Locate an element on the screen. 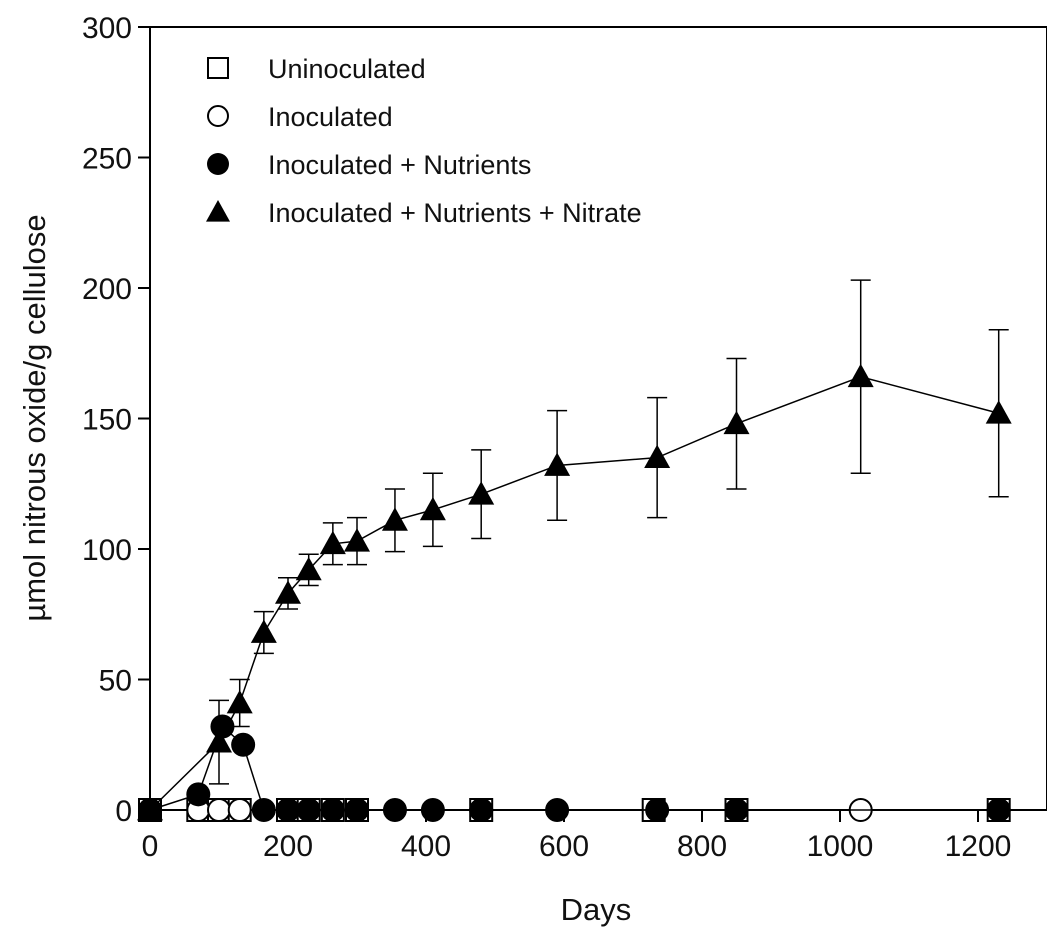 The width and height of the screenshot is (1047, 936). y-tick-label: 250 is located at coordinates (107, 159).